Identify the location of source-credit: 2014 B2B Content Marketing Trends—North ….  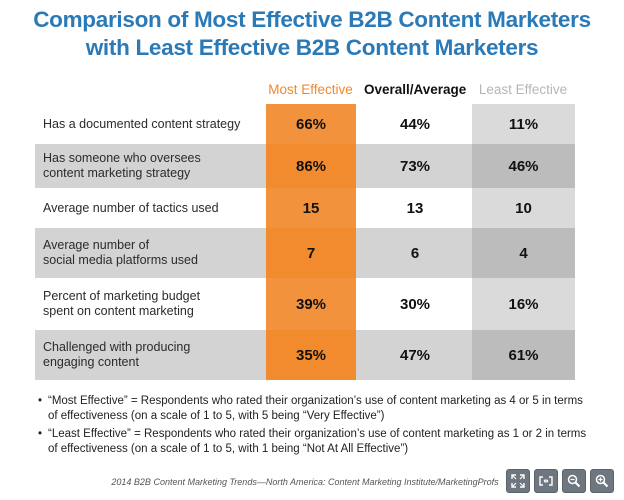
(305, 482).